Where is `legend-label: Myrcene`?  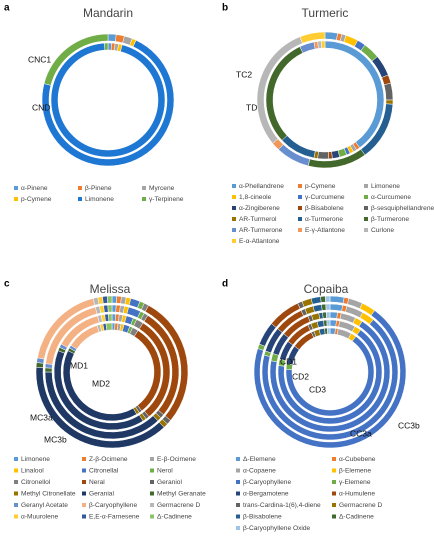 legend-label: Myrcene is located at coordinates (162, 188).